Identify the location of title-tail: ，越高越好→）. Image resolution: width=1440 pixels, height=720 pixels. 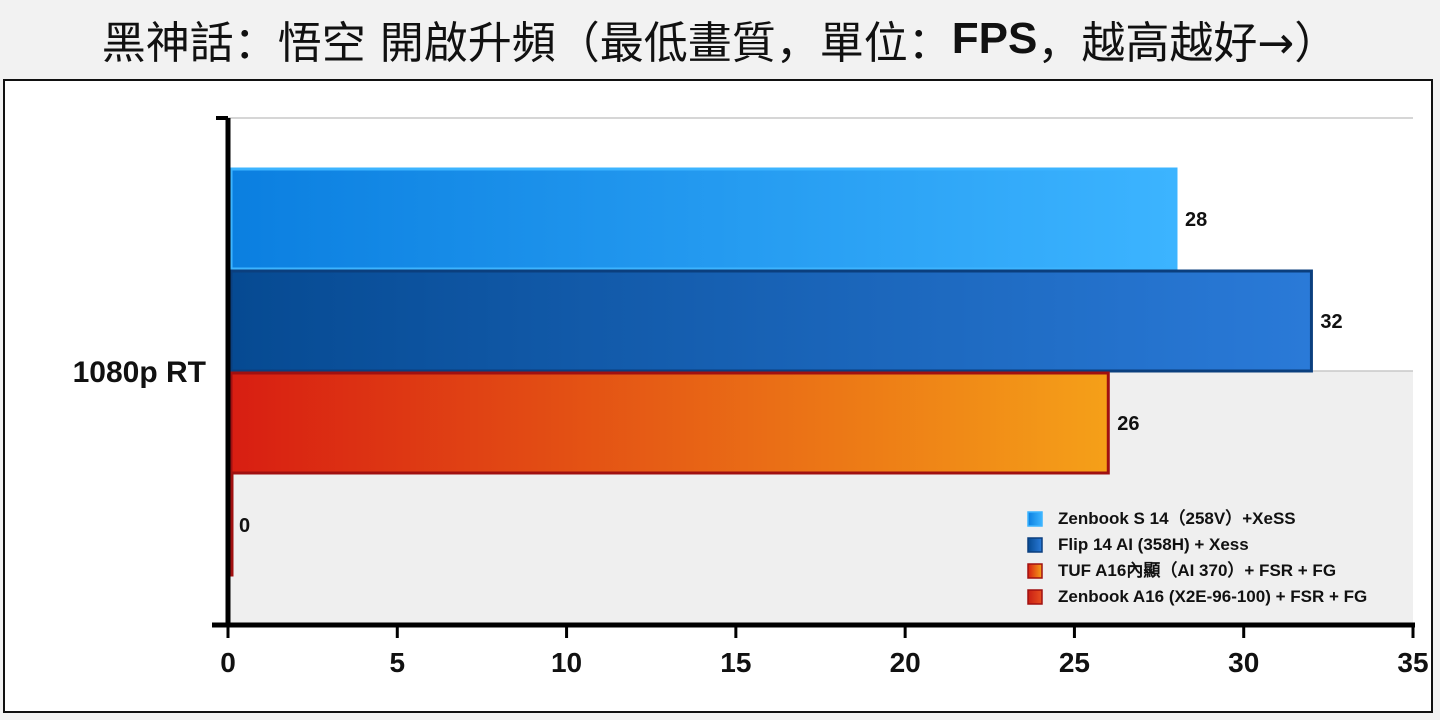
(1188, 43).